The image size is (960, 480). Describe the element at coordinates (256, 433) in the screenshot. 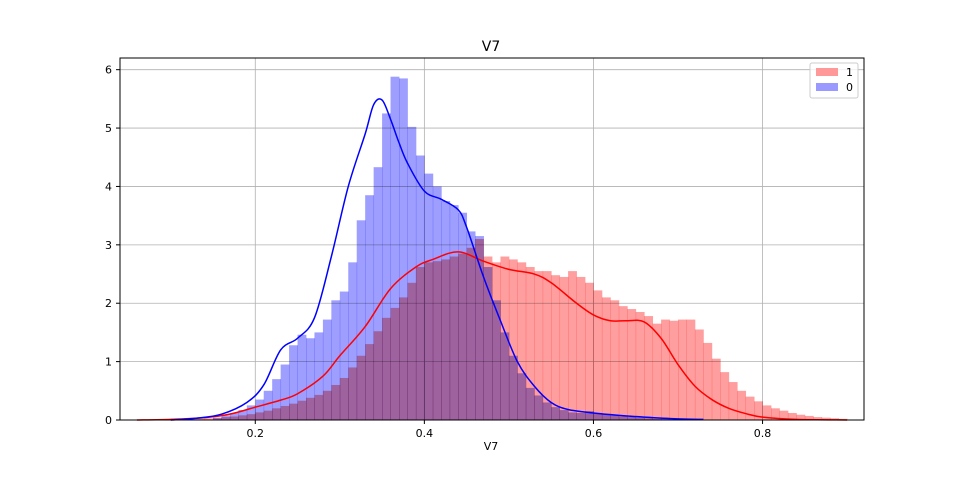

I see `x-tick-label: 0.2` at that location.